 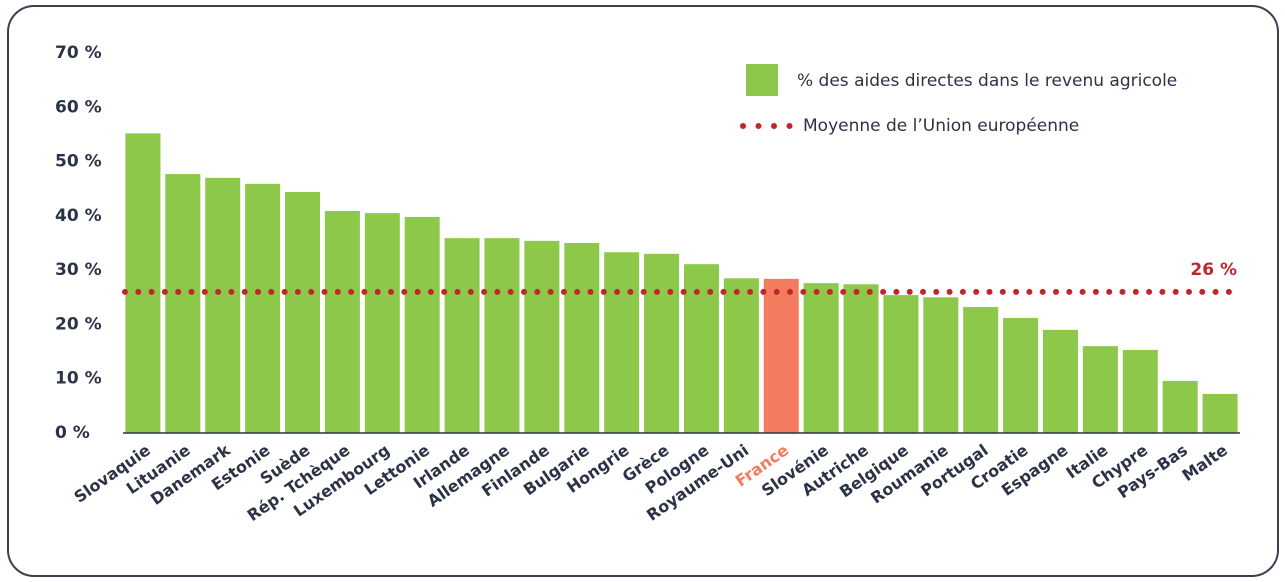 I want to click on y-tick-label: 30 %, so click(x=78, y=270).